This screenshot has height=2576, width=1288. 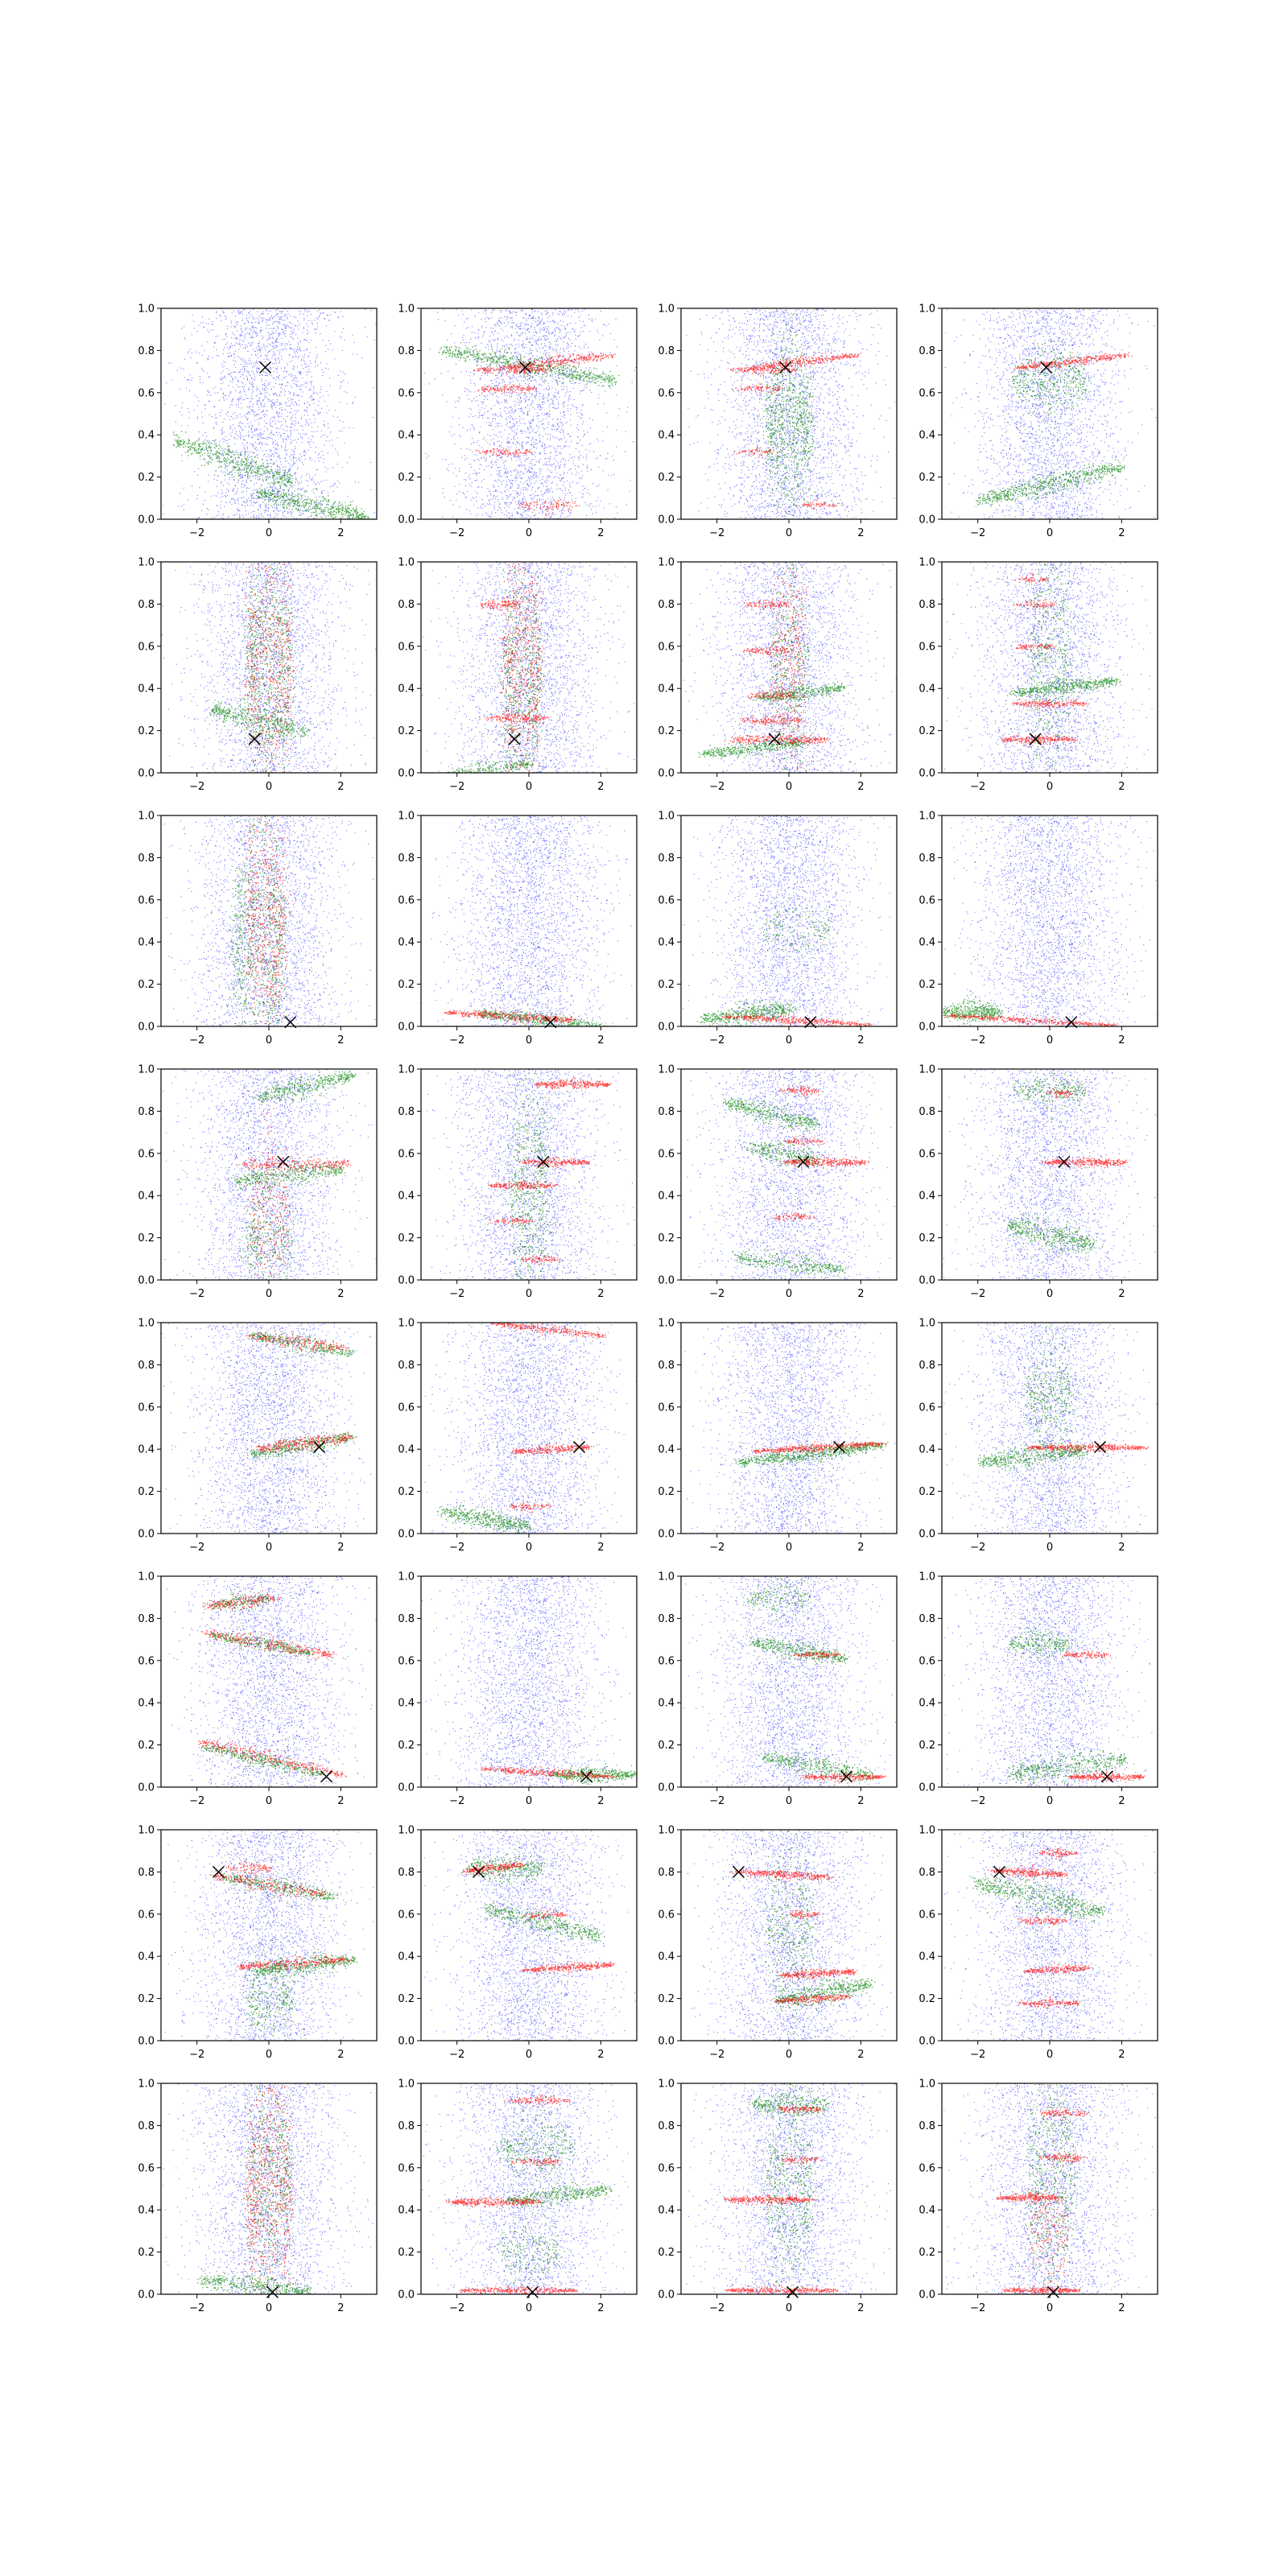 What do you see at coordinates (777, 929) in the screenshot?
I see `scatter-panel-r3-c3: −2 0 20.00.20.40.60.81.0` at bounding box center [777, 929].